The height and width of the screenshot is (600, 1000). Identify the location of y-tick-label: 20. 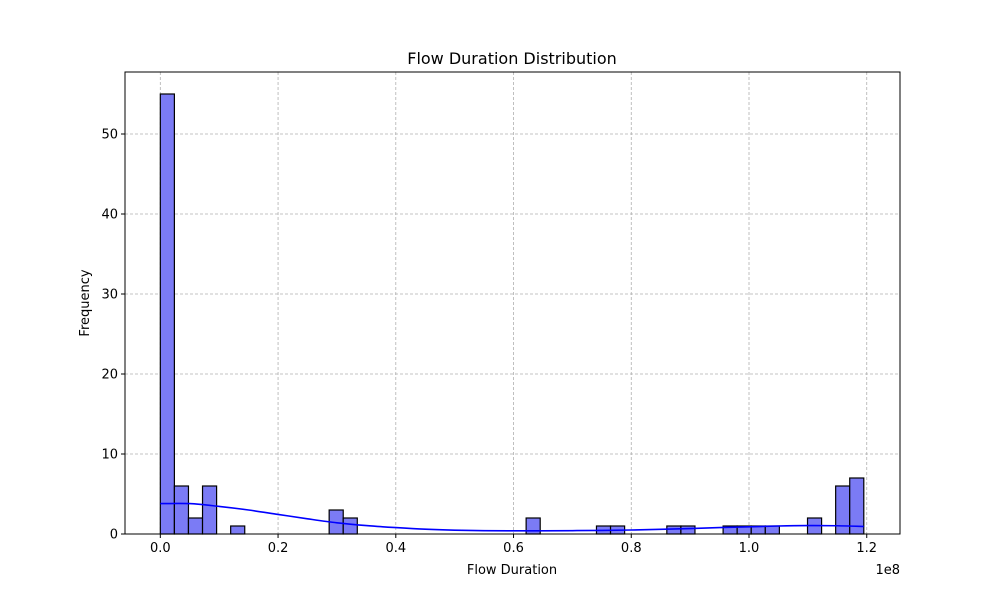
(109, 375).